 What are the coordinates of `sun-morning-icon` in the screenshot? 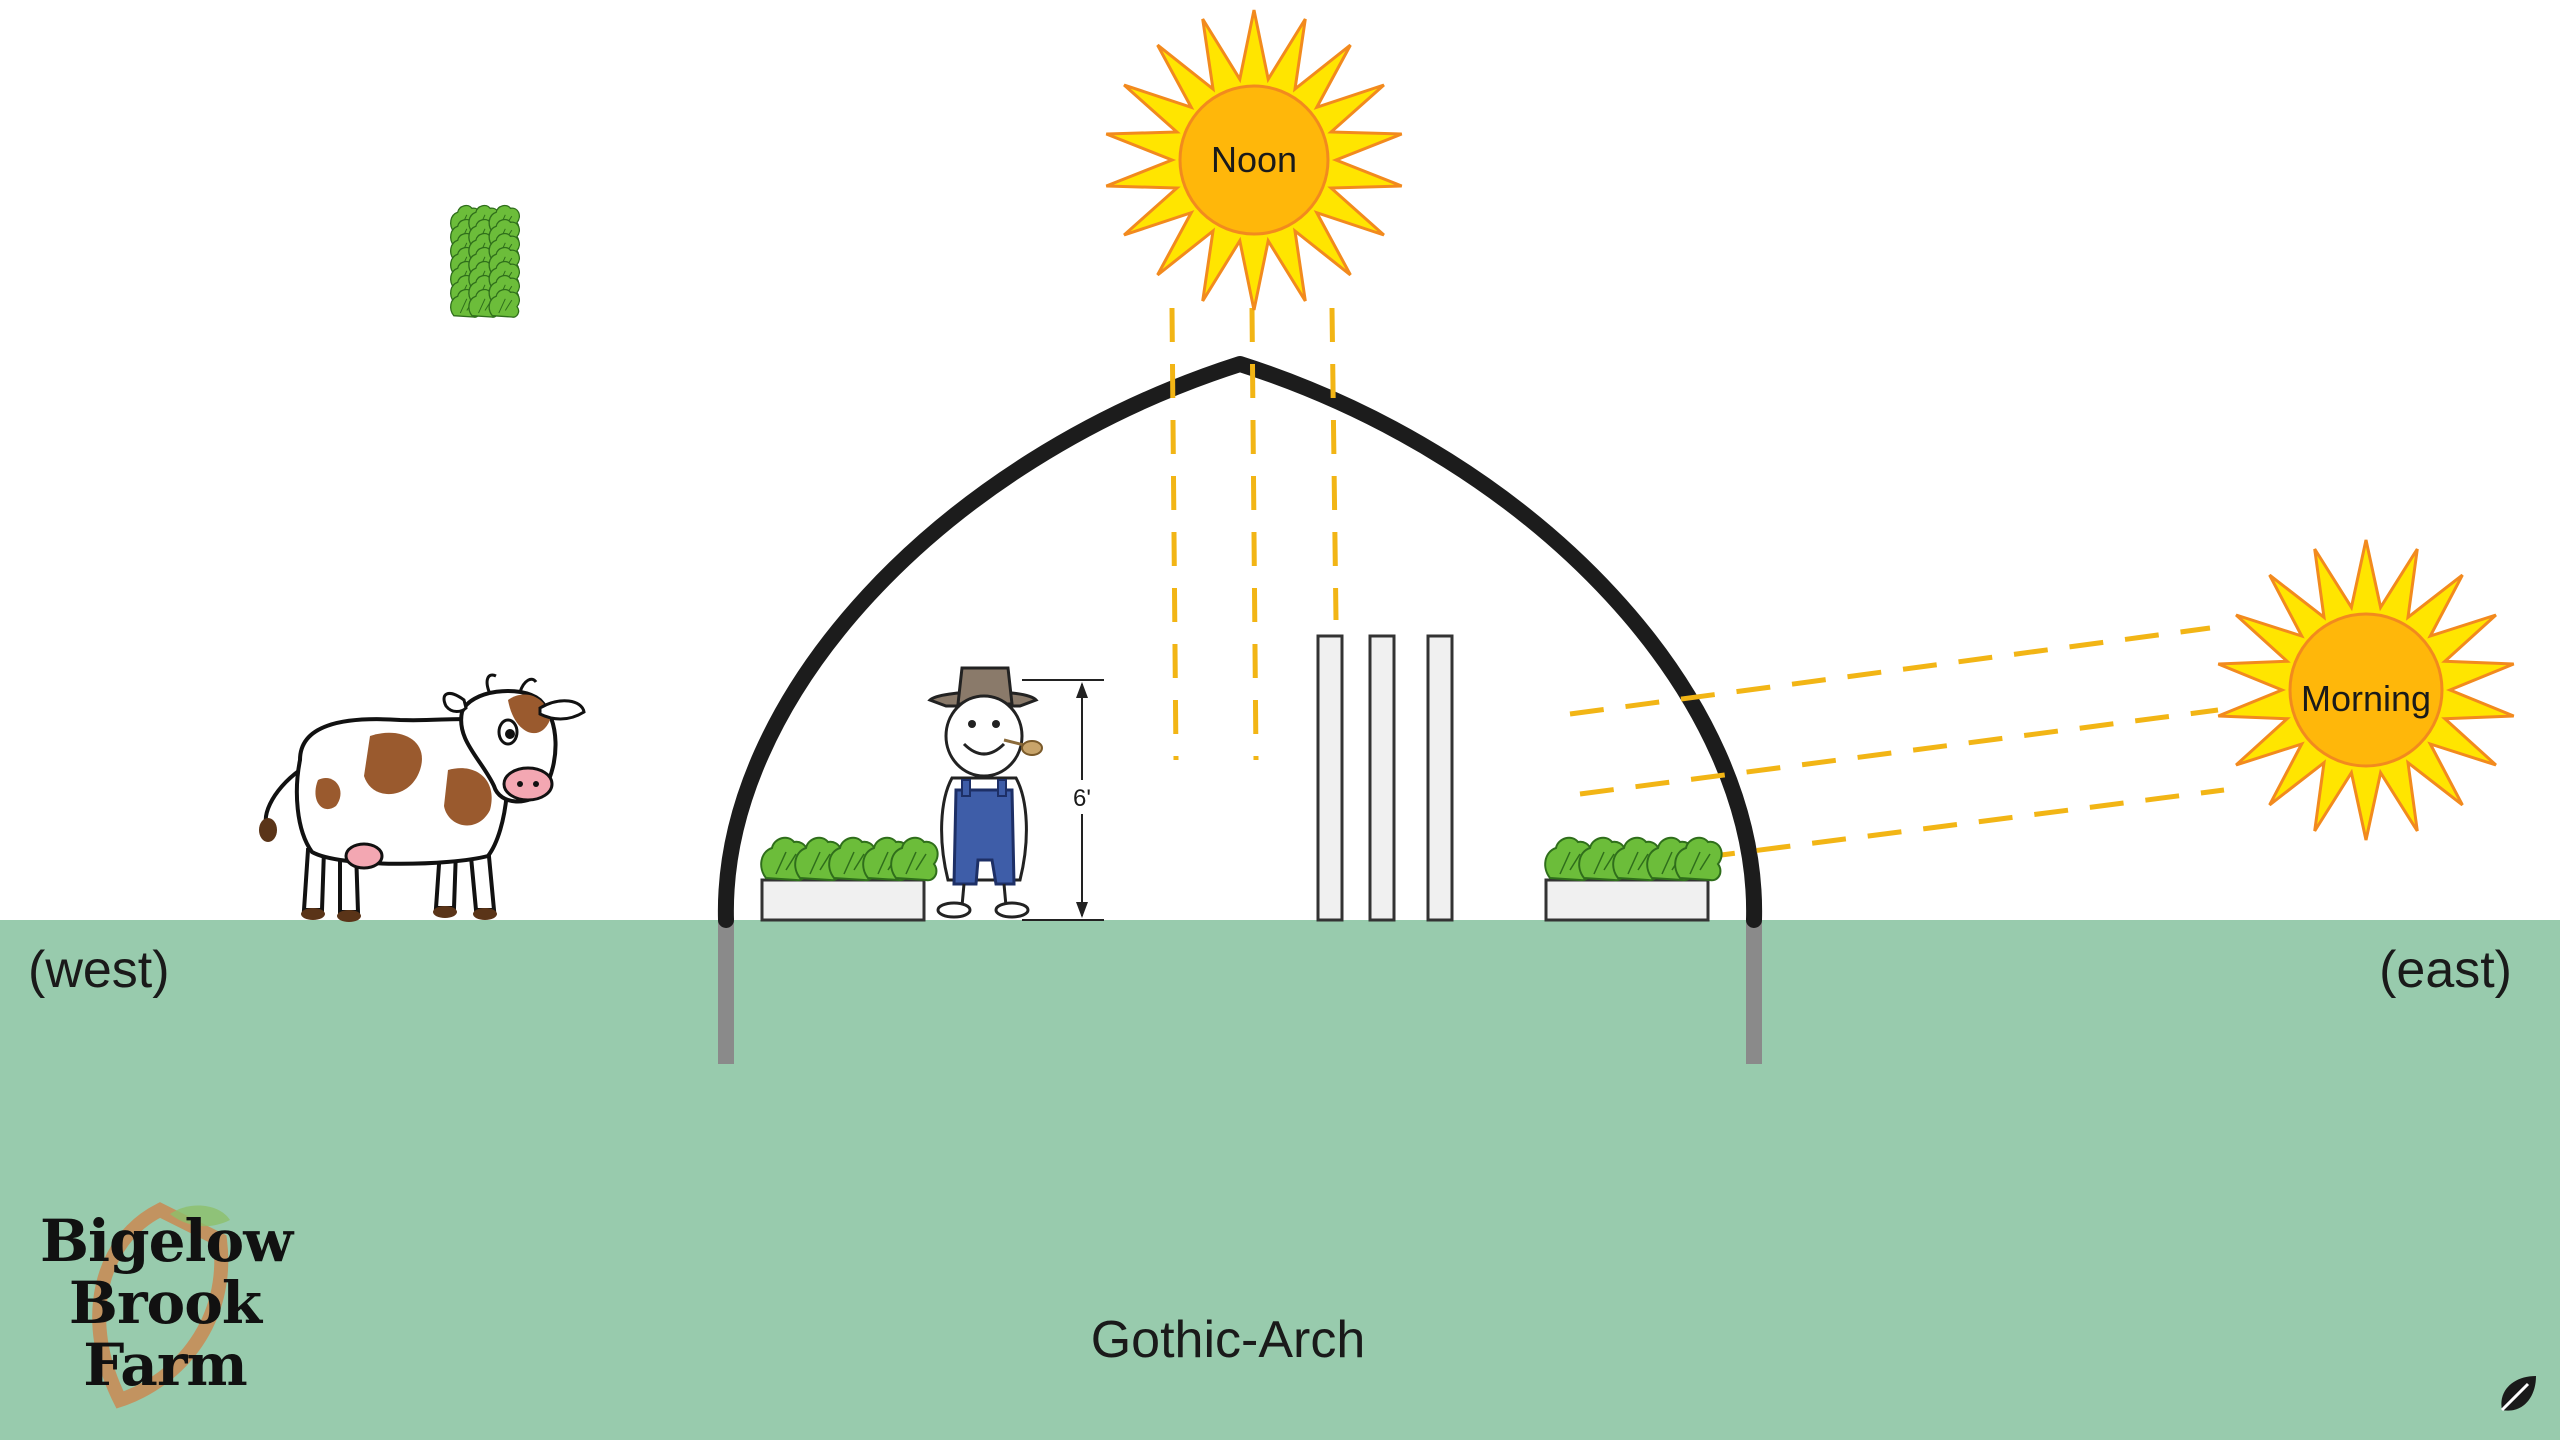 It's located at (2366, 690).